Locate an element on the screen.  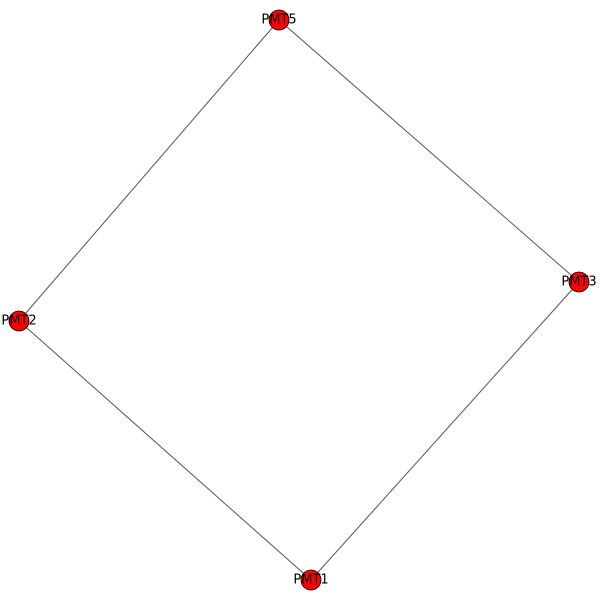
node-label: PMT1 is located at coordinates (310, 580).